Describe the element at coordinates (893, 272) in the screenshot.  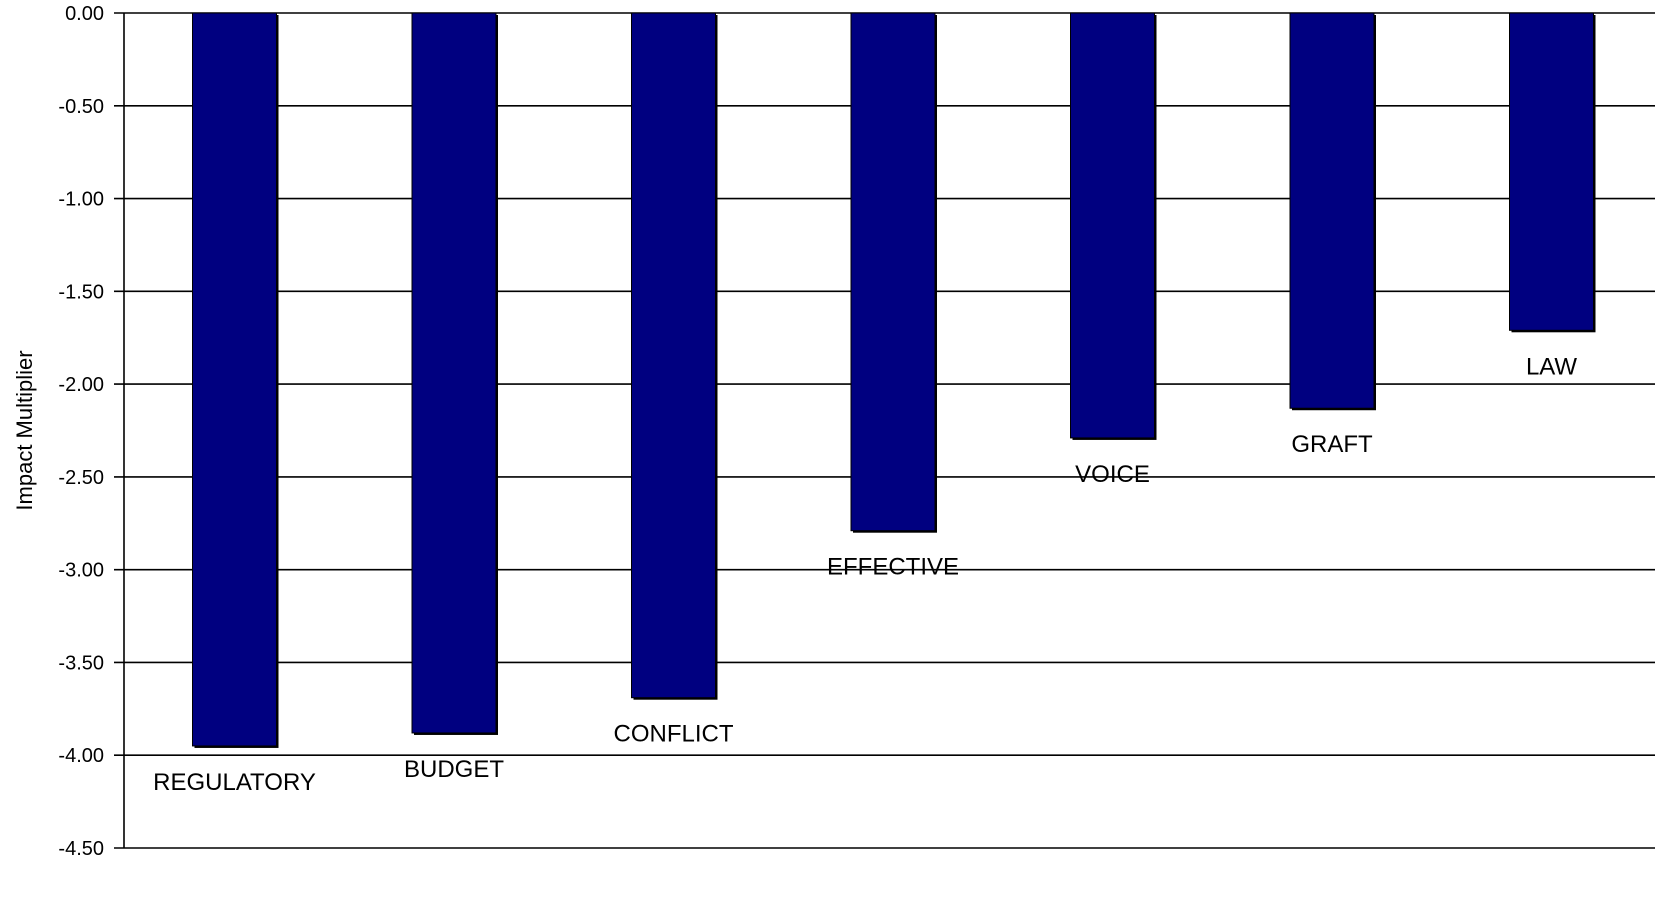
I see `bar-effective` at that location.